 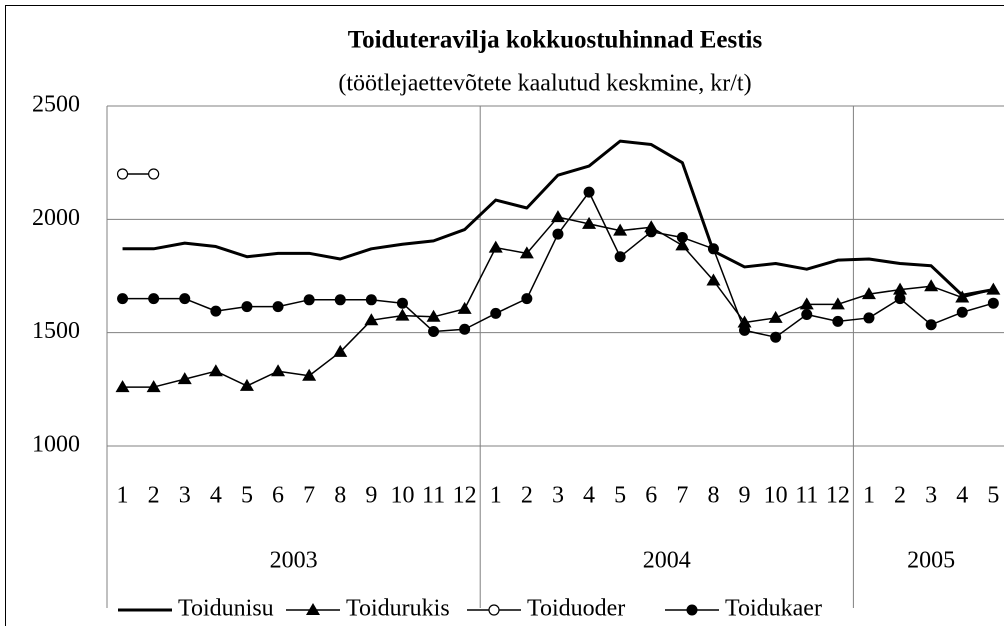 What do you see at coordinates (931, 561) in the screenshot?
I see `x-group-label: 2005` at bounding box center [931, 561].